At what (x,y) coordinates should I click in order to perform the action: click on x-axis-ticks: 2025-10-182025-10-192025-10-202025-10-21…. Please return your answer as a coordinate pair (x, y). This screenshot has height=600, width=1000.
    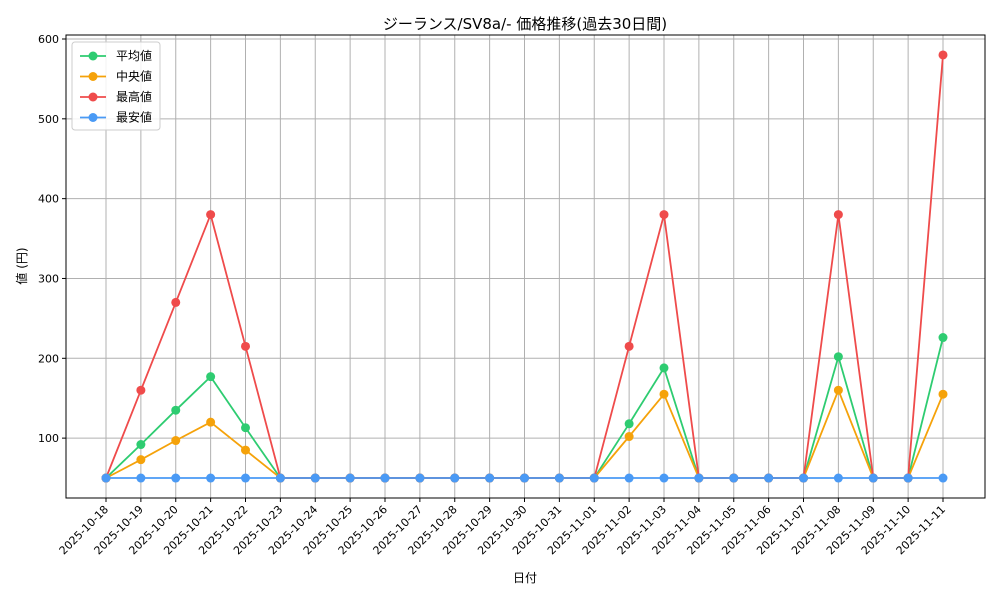
    Looking at the image, I should click on (502, 527).